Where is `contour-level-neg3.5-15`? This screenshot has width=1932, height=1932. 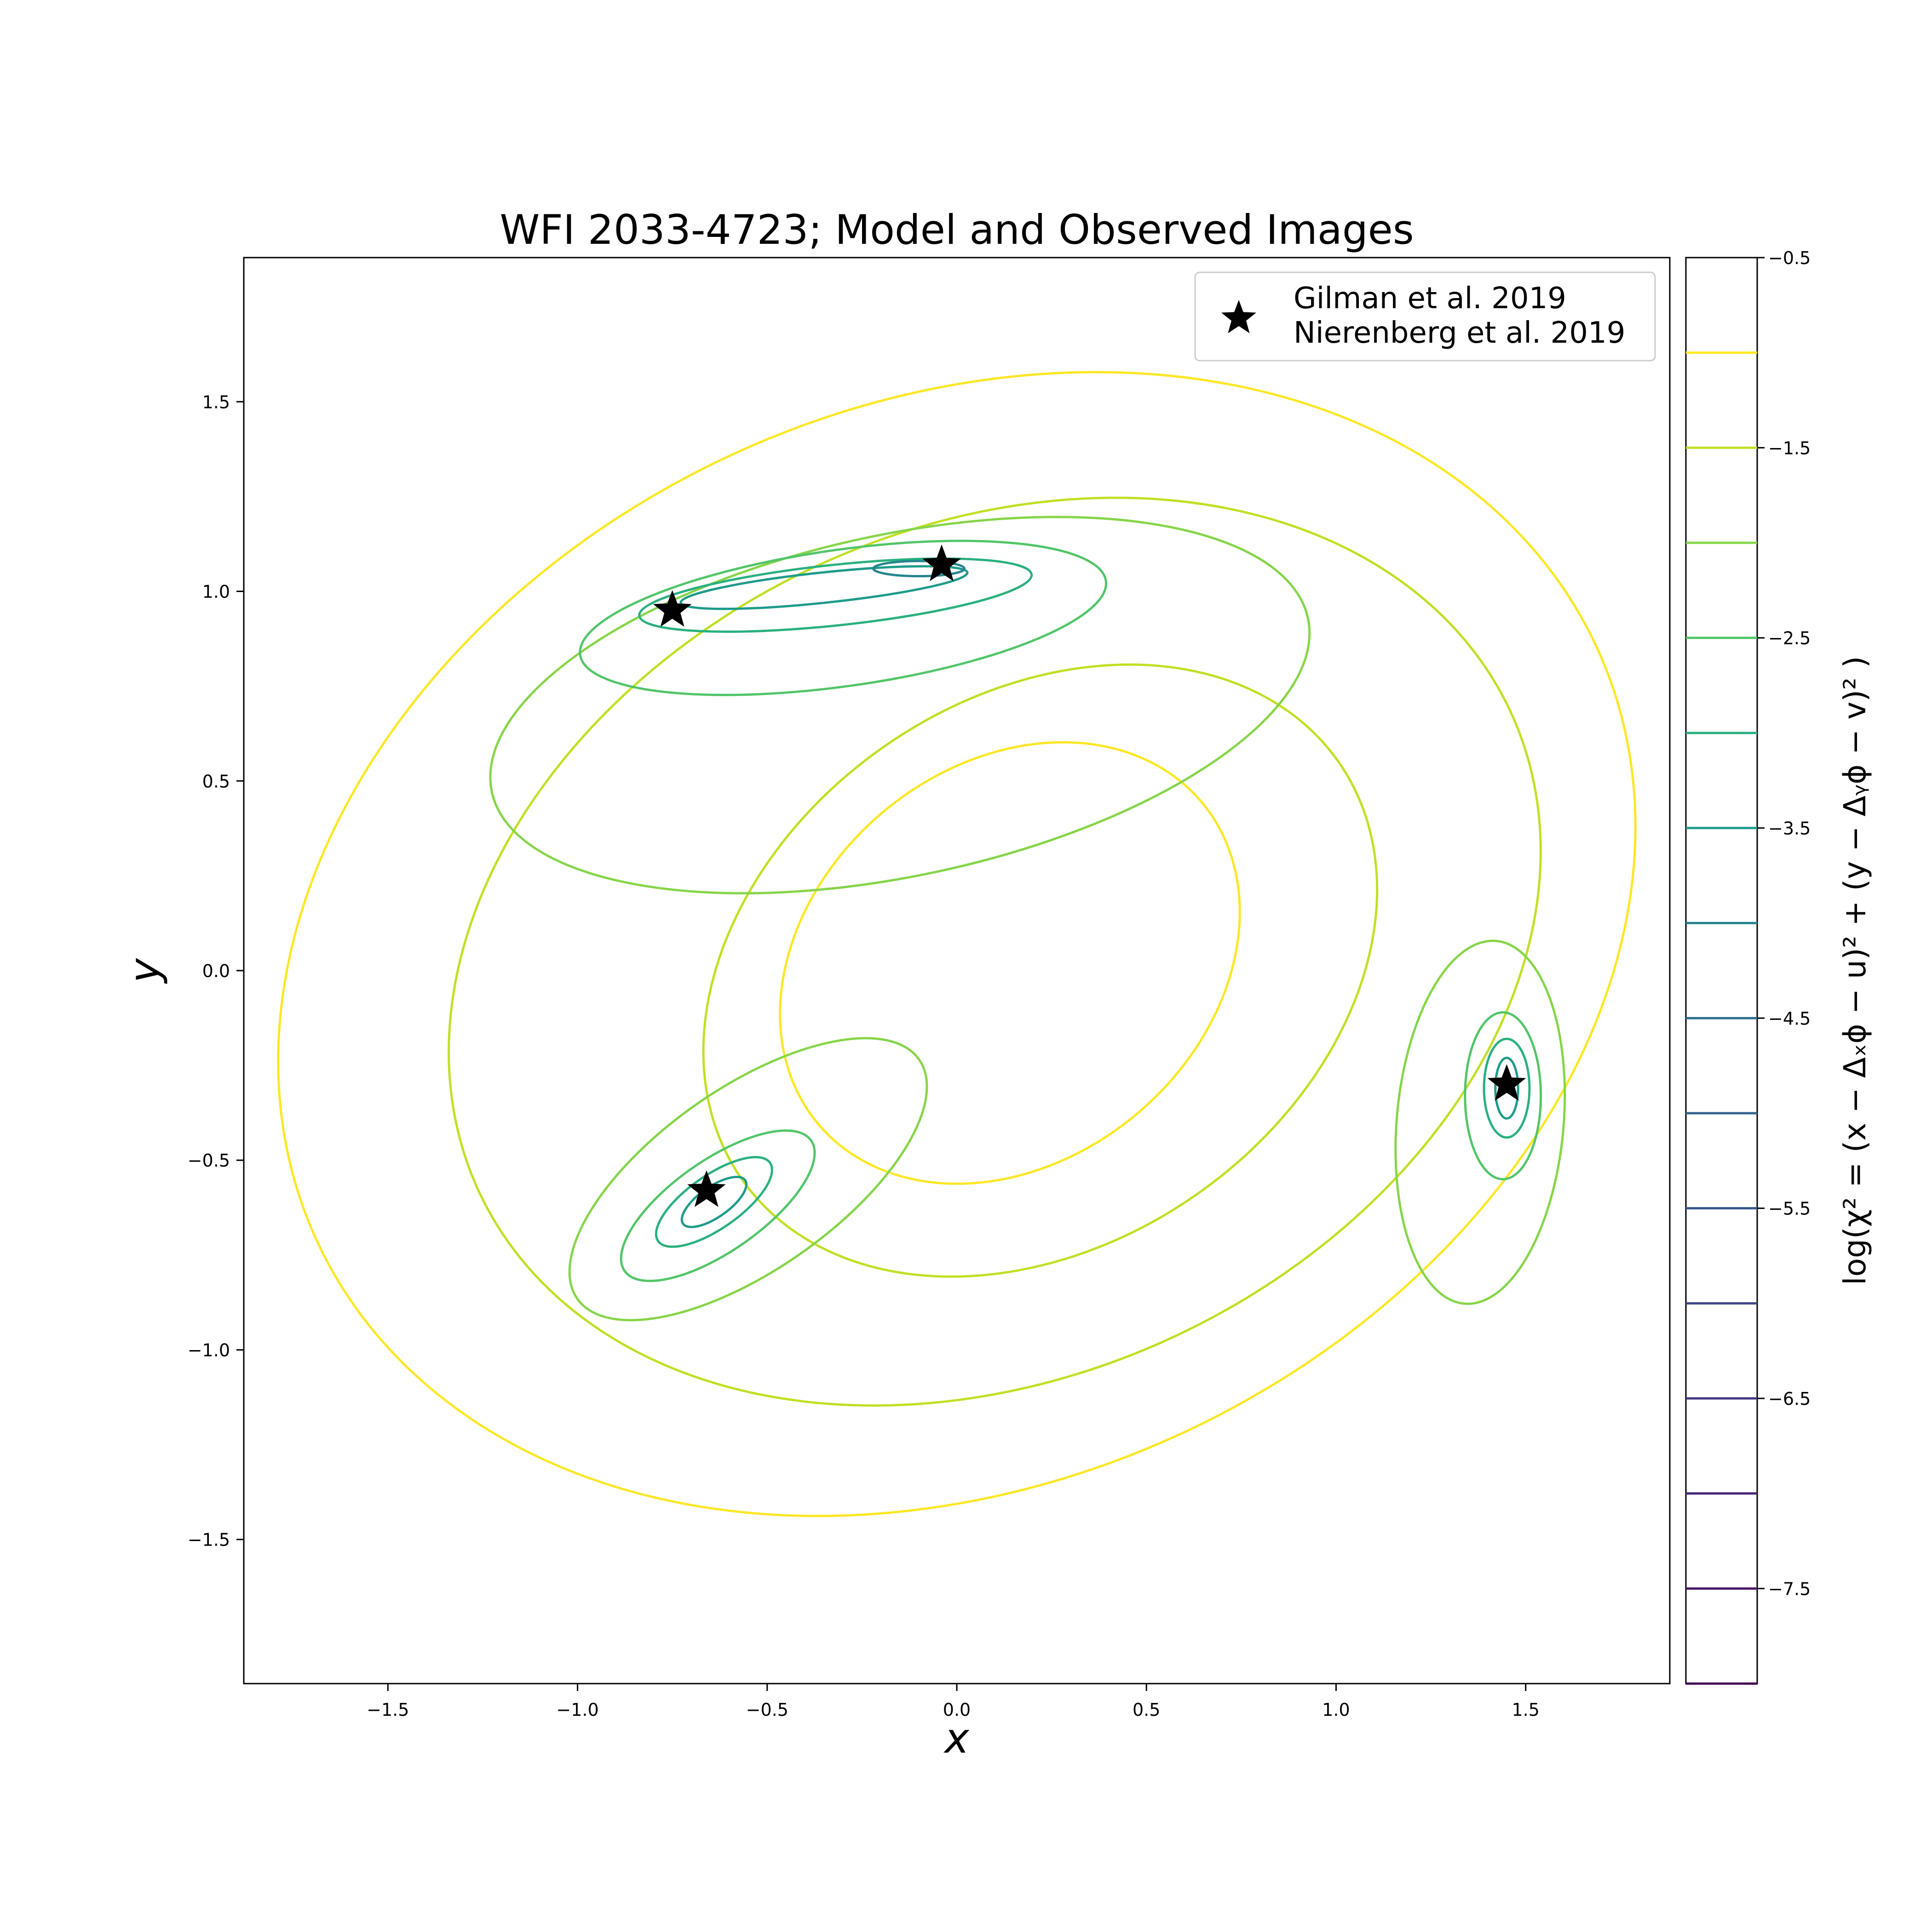
contour-level-neg3.5-15 is located at coordinates (1506, 1088).